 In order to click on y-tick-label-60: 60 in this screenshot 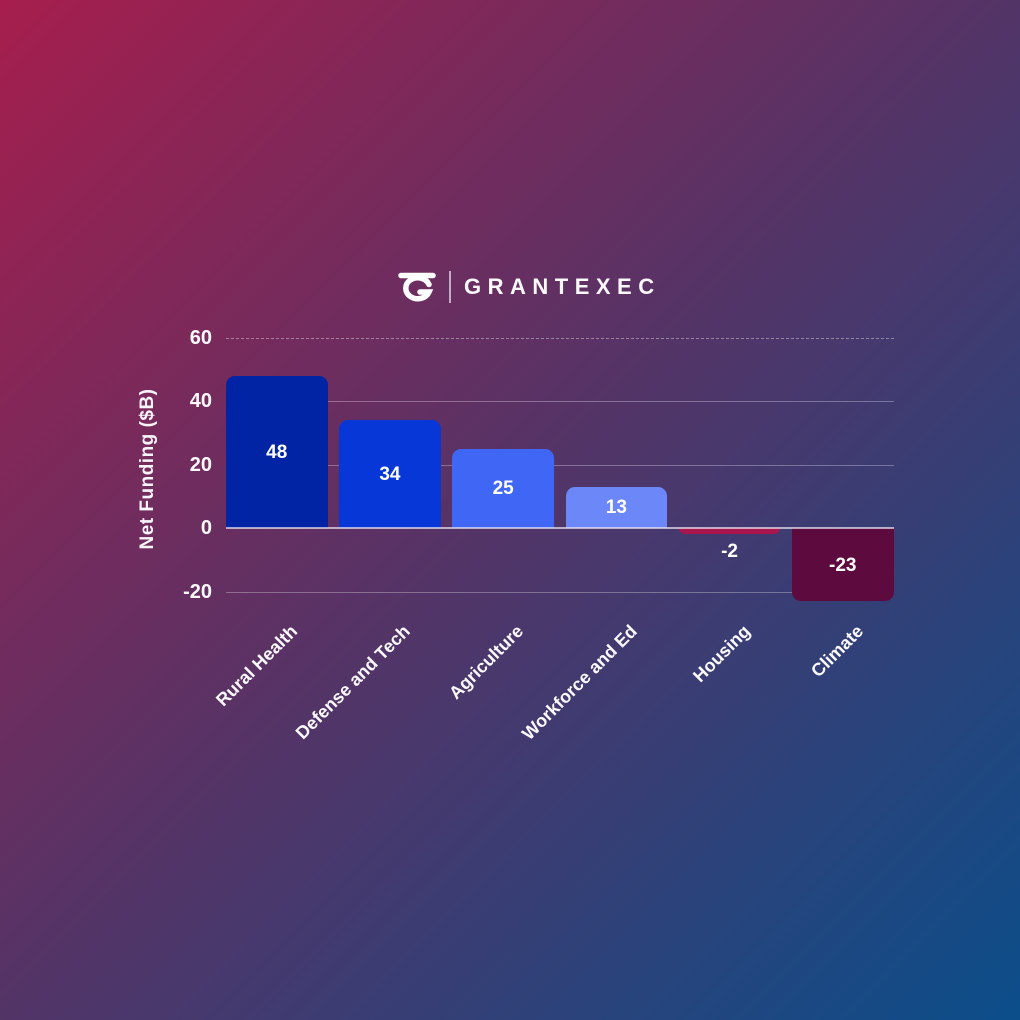, I will do `click(200, 337)`.